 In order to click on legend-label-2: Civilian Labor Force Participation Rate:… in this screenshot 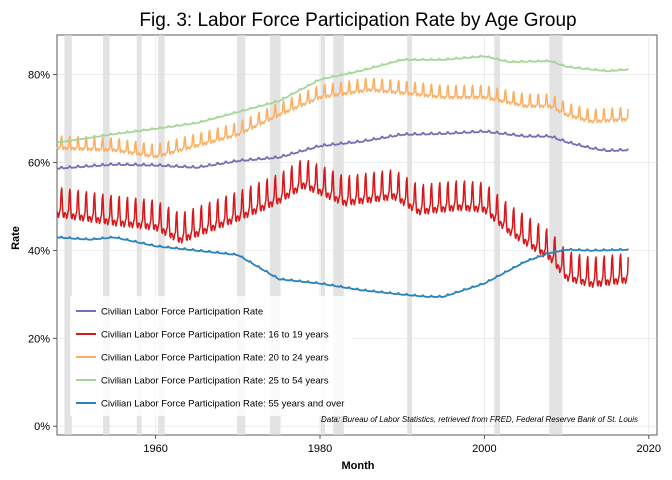, I will do `click(215, 335)`.